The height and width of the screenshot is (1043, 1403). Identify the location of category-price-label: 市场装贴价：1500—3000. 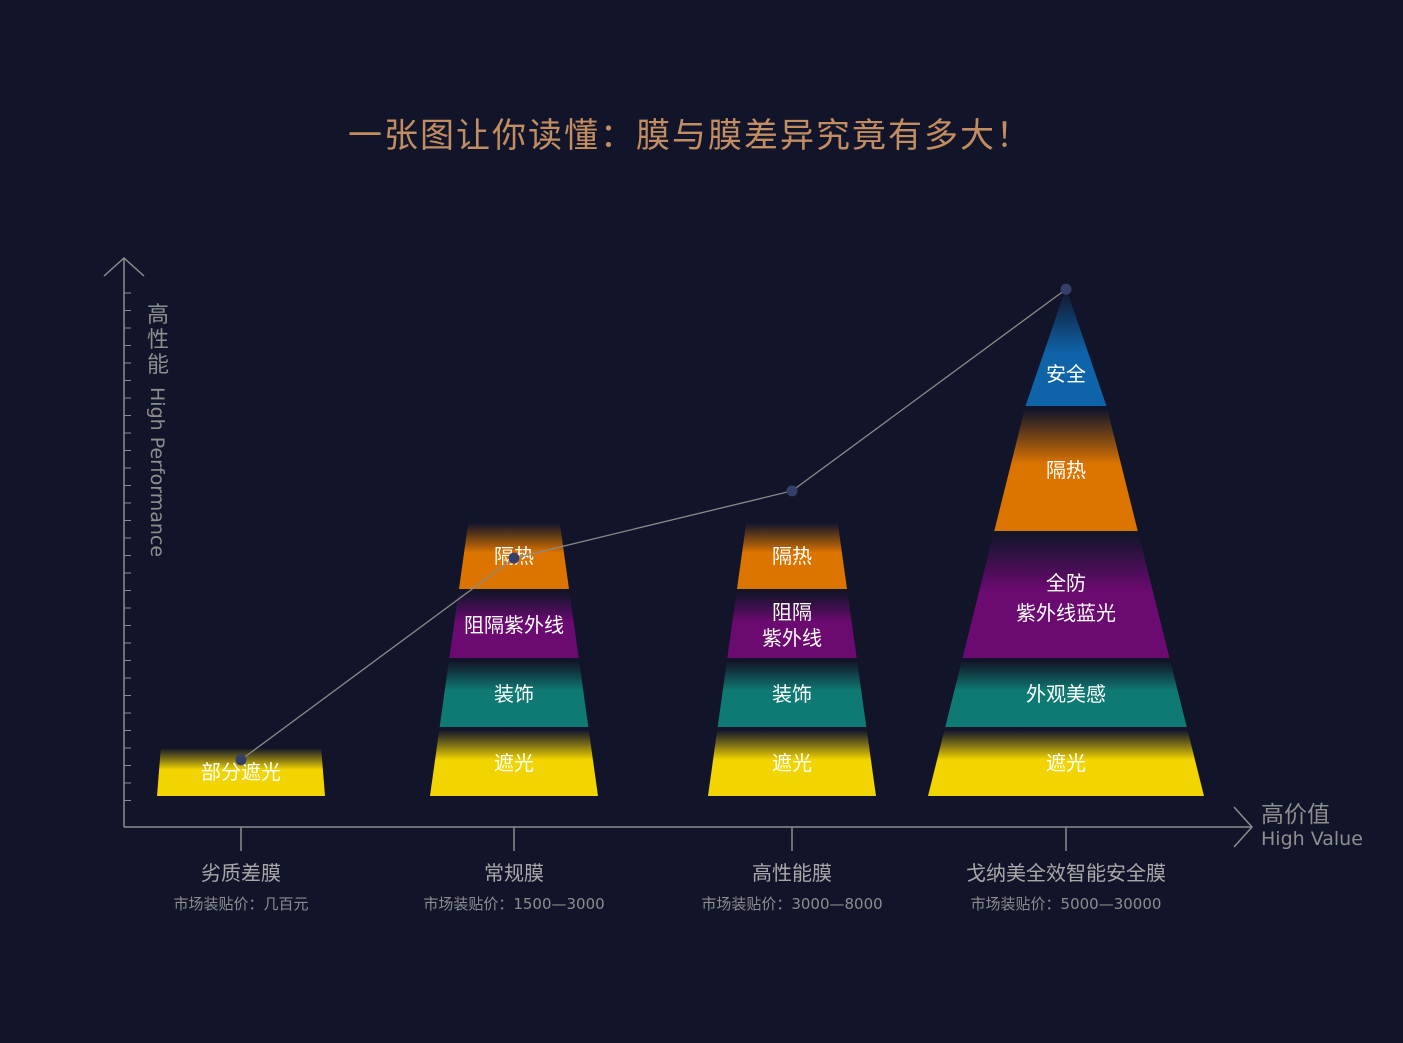
(513, 904).